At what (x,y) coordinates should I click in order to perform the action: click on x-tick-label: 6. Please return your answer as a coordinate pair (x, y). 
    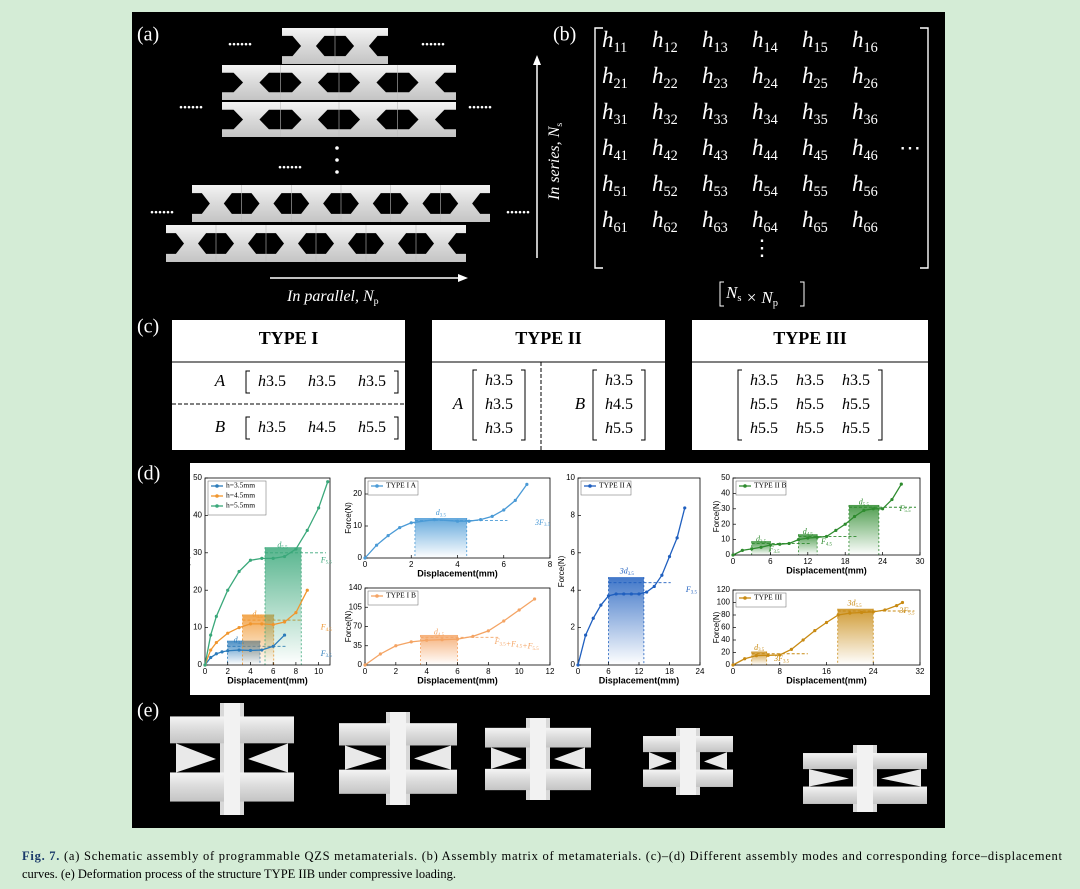
    Looking at the image, I should click on (608, 671).